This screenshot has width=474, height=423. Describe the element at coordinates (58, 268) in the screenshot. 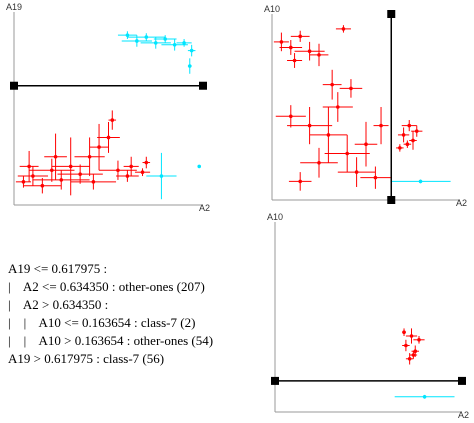

I see `tree-line: A19 <= 0.617975 :` at that location.